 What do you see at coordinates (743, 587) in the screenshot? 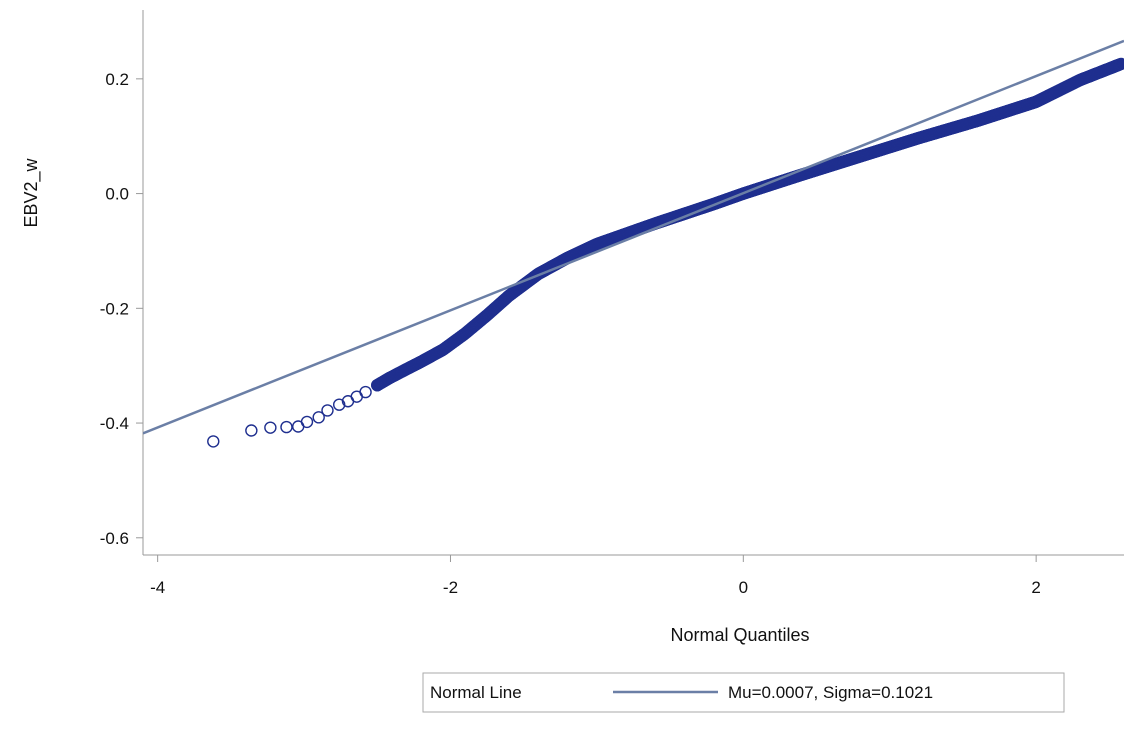
I see `x-tick-label: 0` at bounding box center [743, 587].